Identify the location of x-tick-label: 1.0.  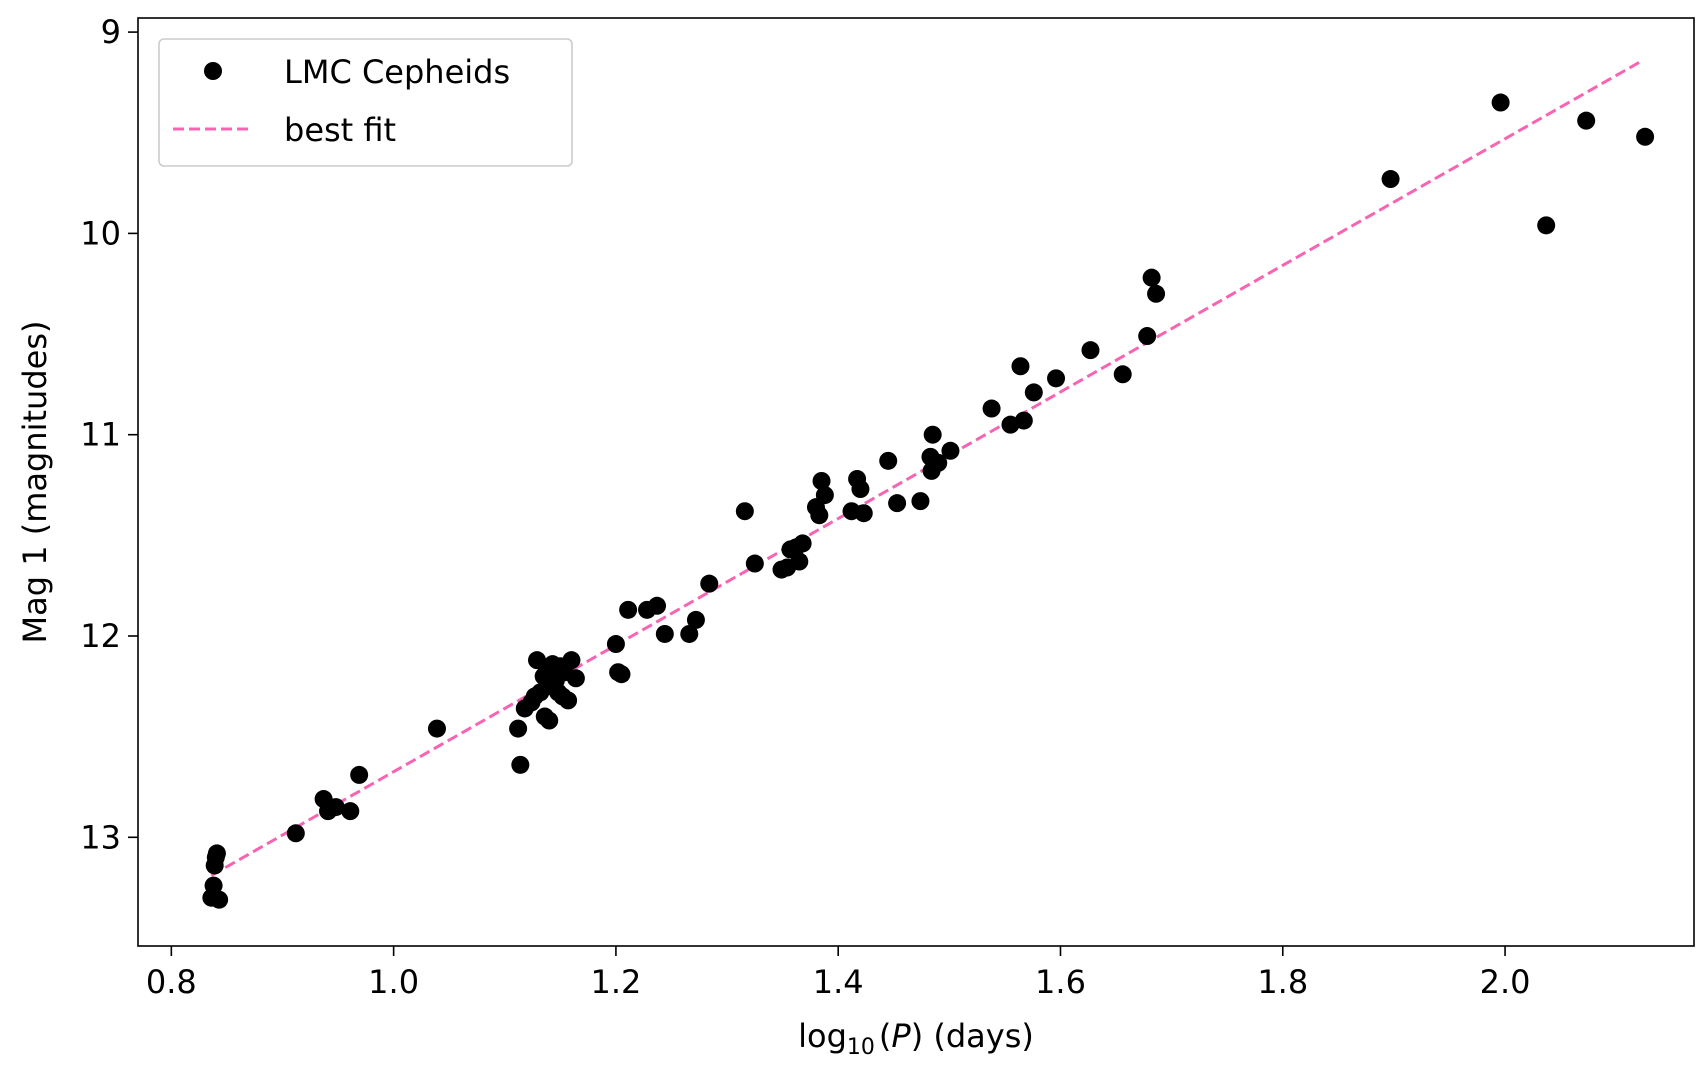
(393, 982).